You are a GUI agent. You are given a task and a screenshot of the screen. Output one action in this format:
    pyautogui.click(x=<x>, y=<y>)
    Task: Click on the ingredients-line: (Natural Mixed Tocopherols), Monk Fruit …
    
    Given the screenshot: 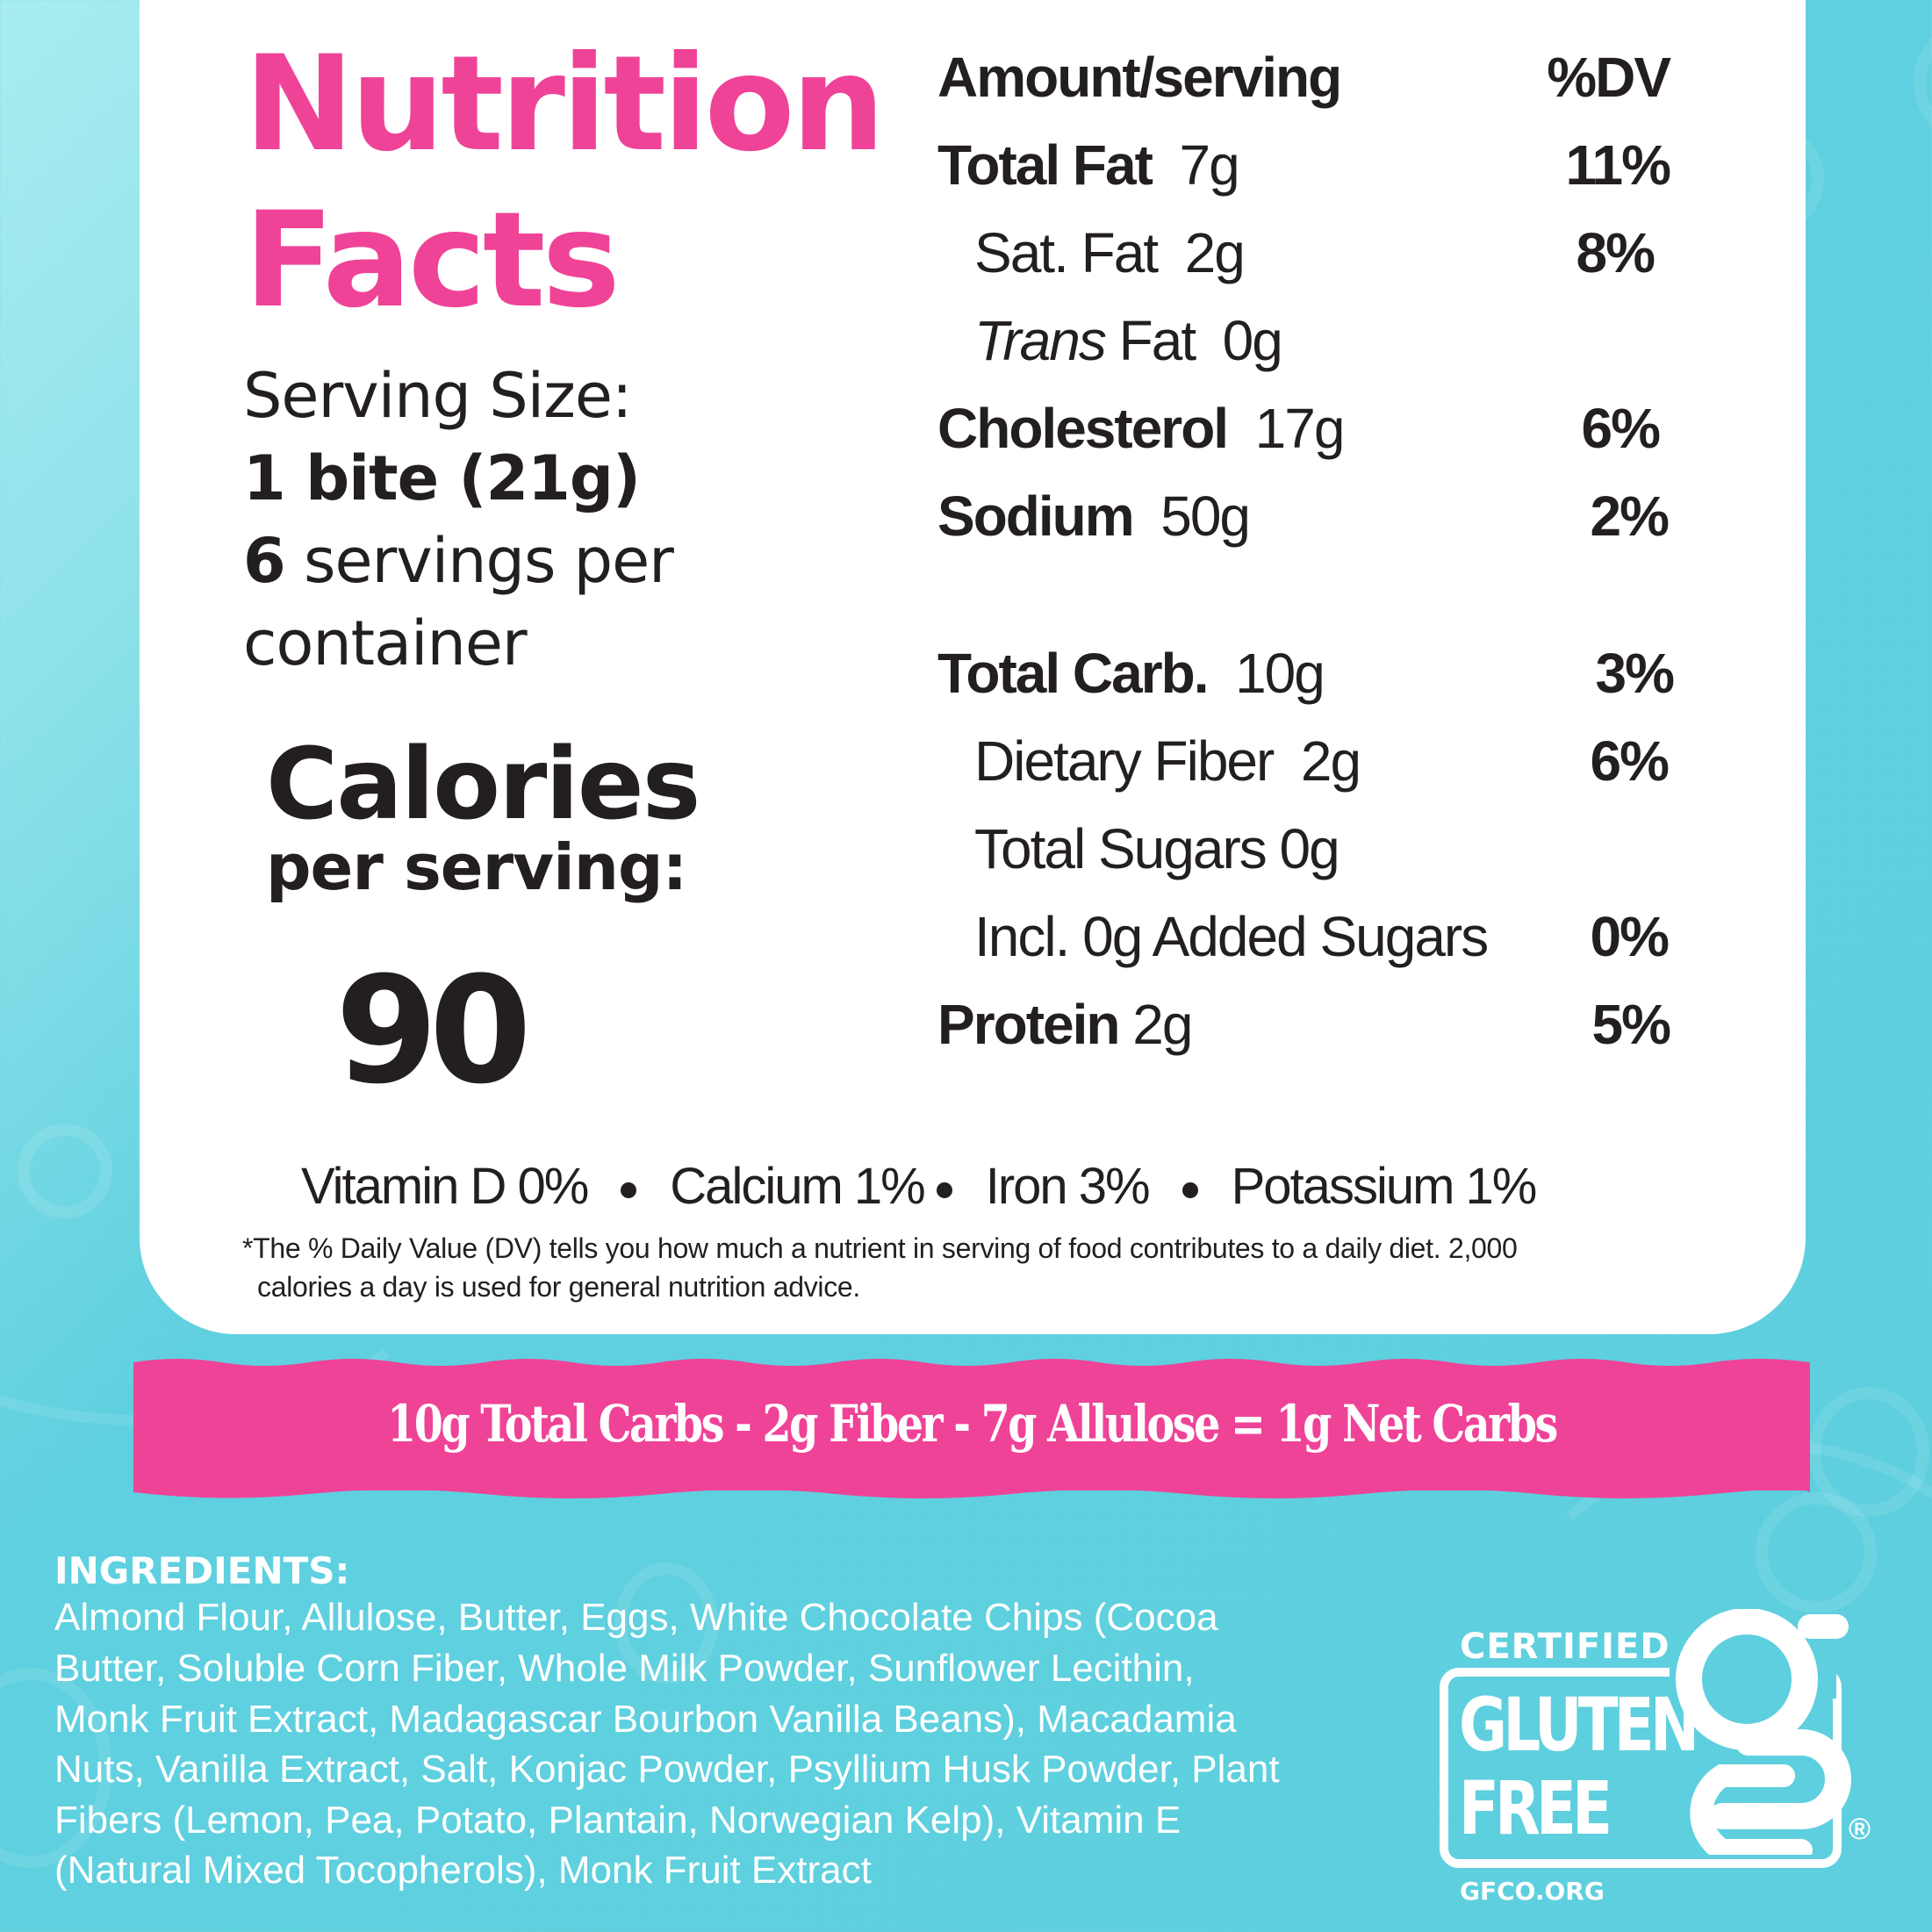 What is the action you would take?
    pyautogui.click(x=463, y=1871)
    